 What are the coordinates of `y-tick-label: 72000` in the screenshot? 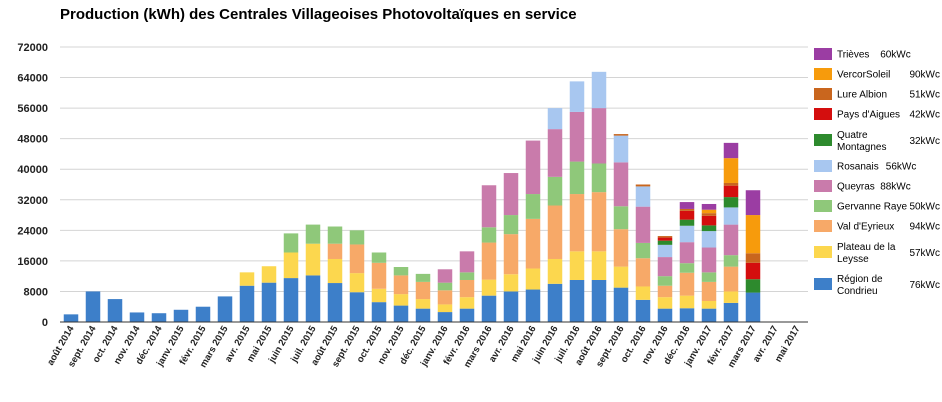 It's located at (32, 48).